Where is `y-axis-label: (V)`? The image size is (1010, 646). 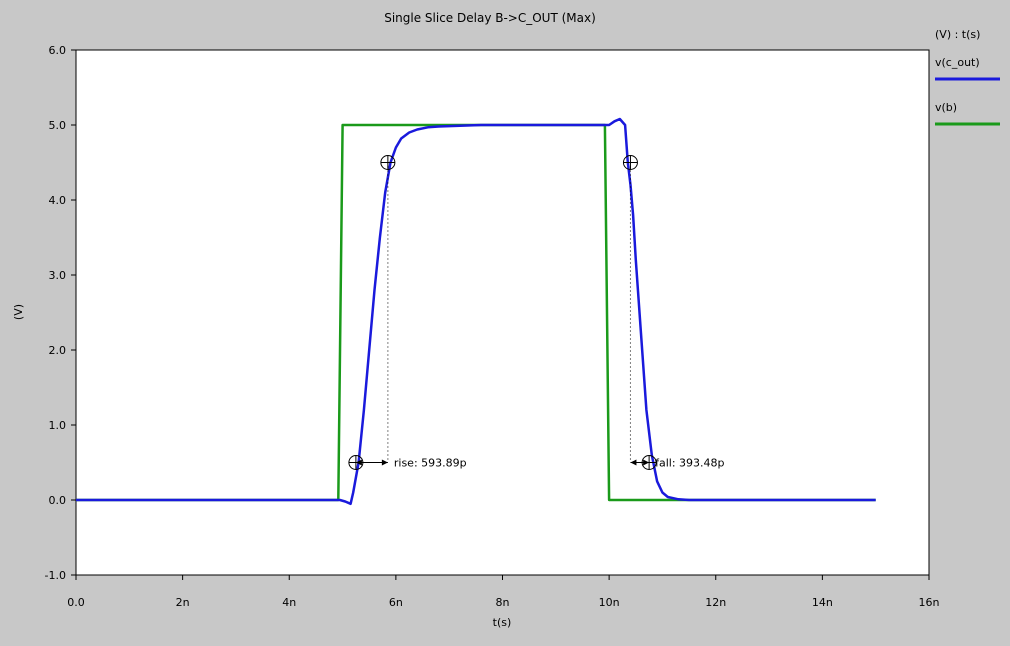 y-axis-label: (V) is located at coordinates (18, 312).